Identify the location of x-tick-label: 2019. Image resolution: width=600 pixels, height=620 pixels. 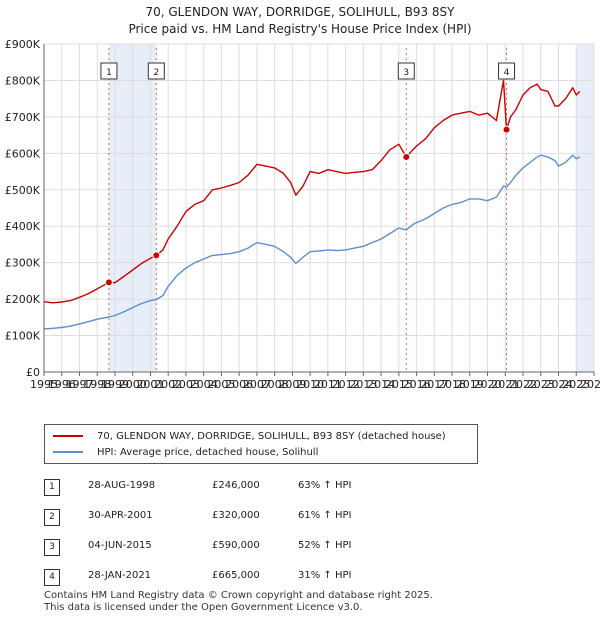
(470, 384).